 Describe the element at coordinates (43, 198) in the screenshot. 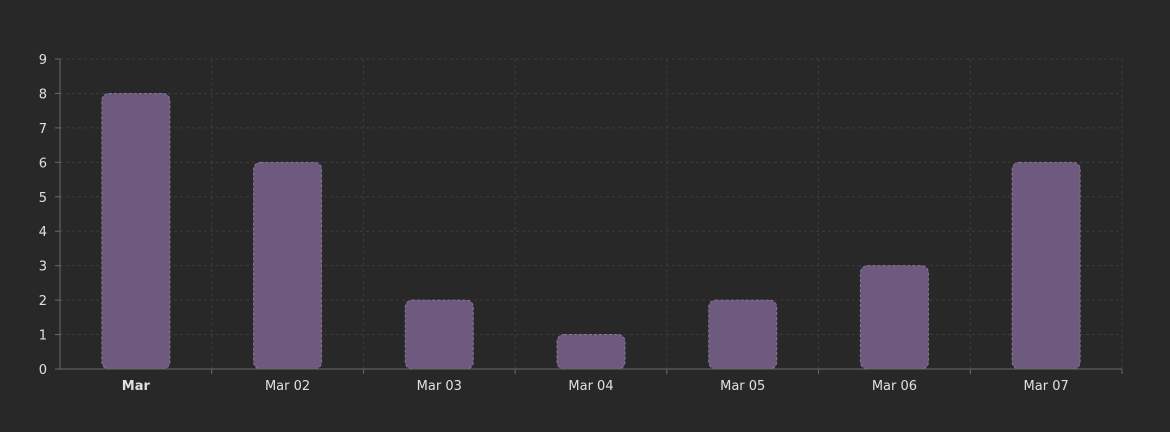

I see `y-tick-label: 5` at that location.